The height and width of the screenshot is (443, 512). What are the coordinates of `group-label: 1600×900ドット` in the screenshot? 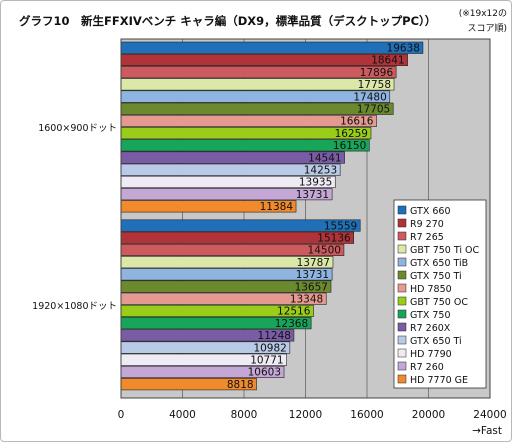 It's located at (77, 128).